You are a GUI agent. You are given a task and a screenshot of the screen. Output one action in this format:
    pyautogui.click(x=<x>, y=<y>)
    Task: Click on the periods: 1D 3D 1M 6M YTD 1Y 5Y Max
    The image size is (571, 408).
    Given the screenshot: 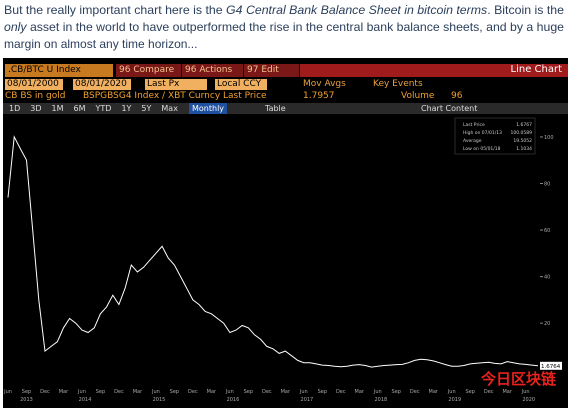 What is the action you would take?
    pyautogui.click(x=98, y=108)
    